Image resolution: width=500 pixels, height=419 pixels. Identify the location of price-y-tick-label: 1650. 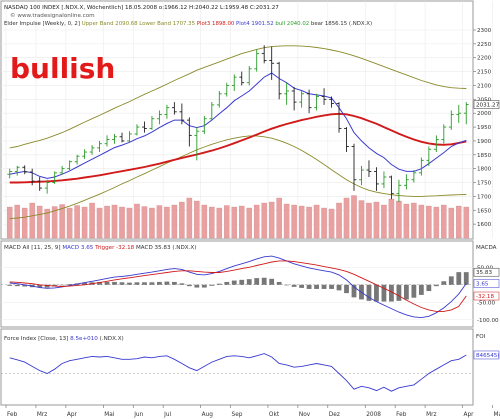
(484, 211).